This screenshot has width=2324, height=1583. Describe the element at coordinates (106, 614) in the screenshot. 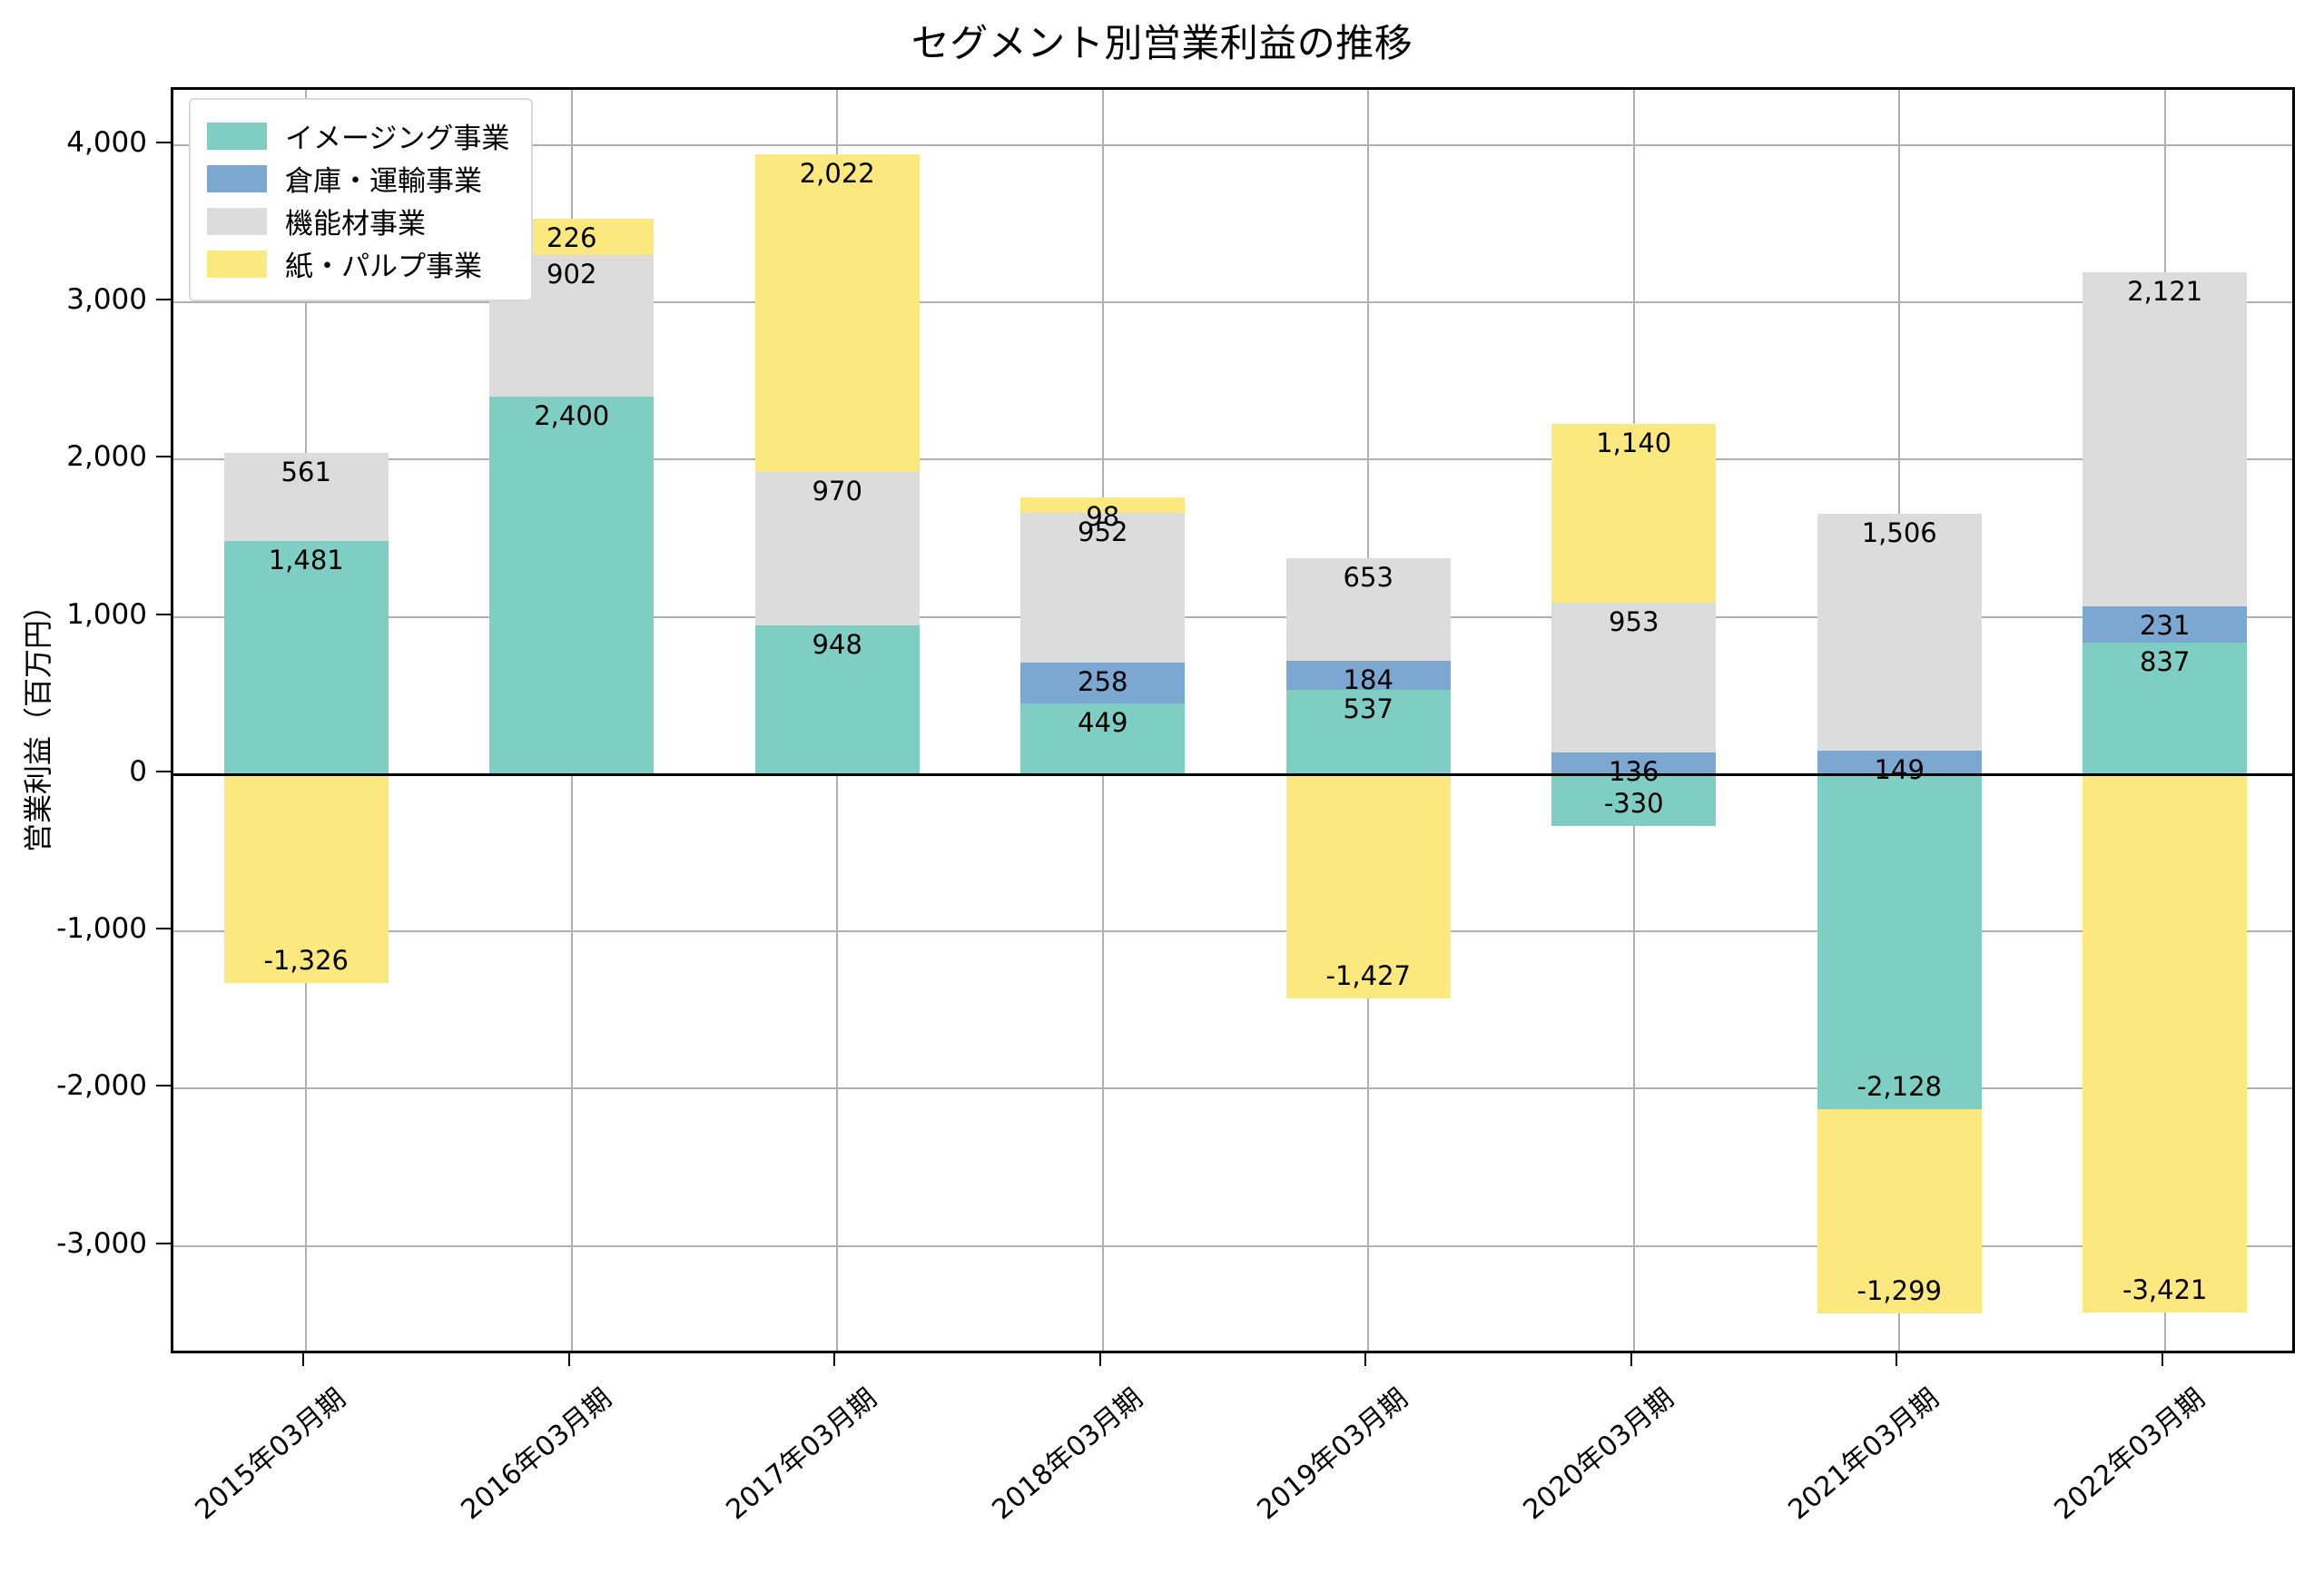

I see `y-tick-label: 1,000` at that location.